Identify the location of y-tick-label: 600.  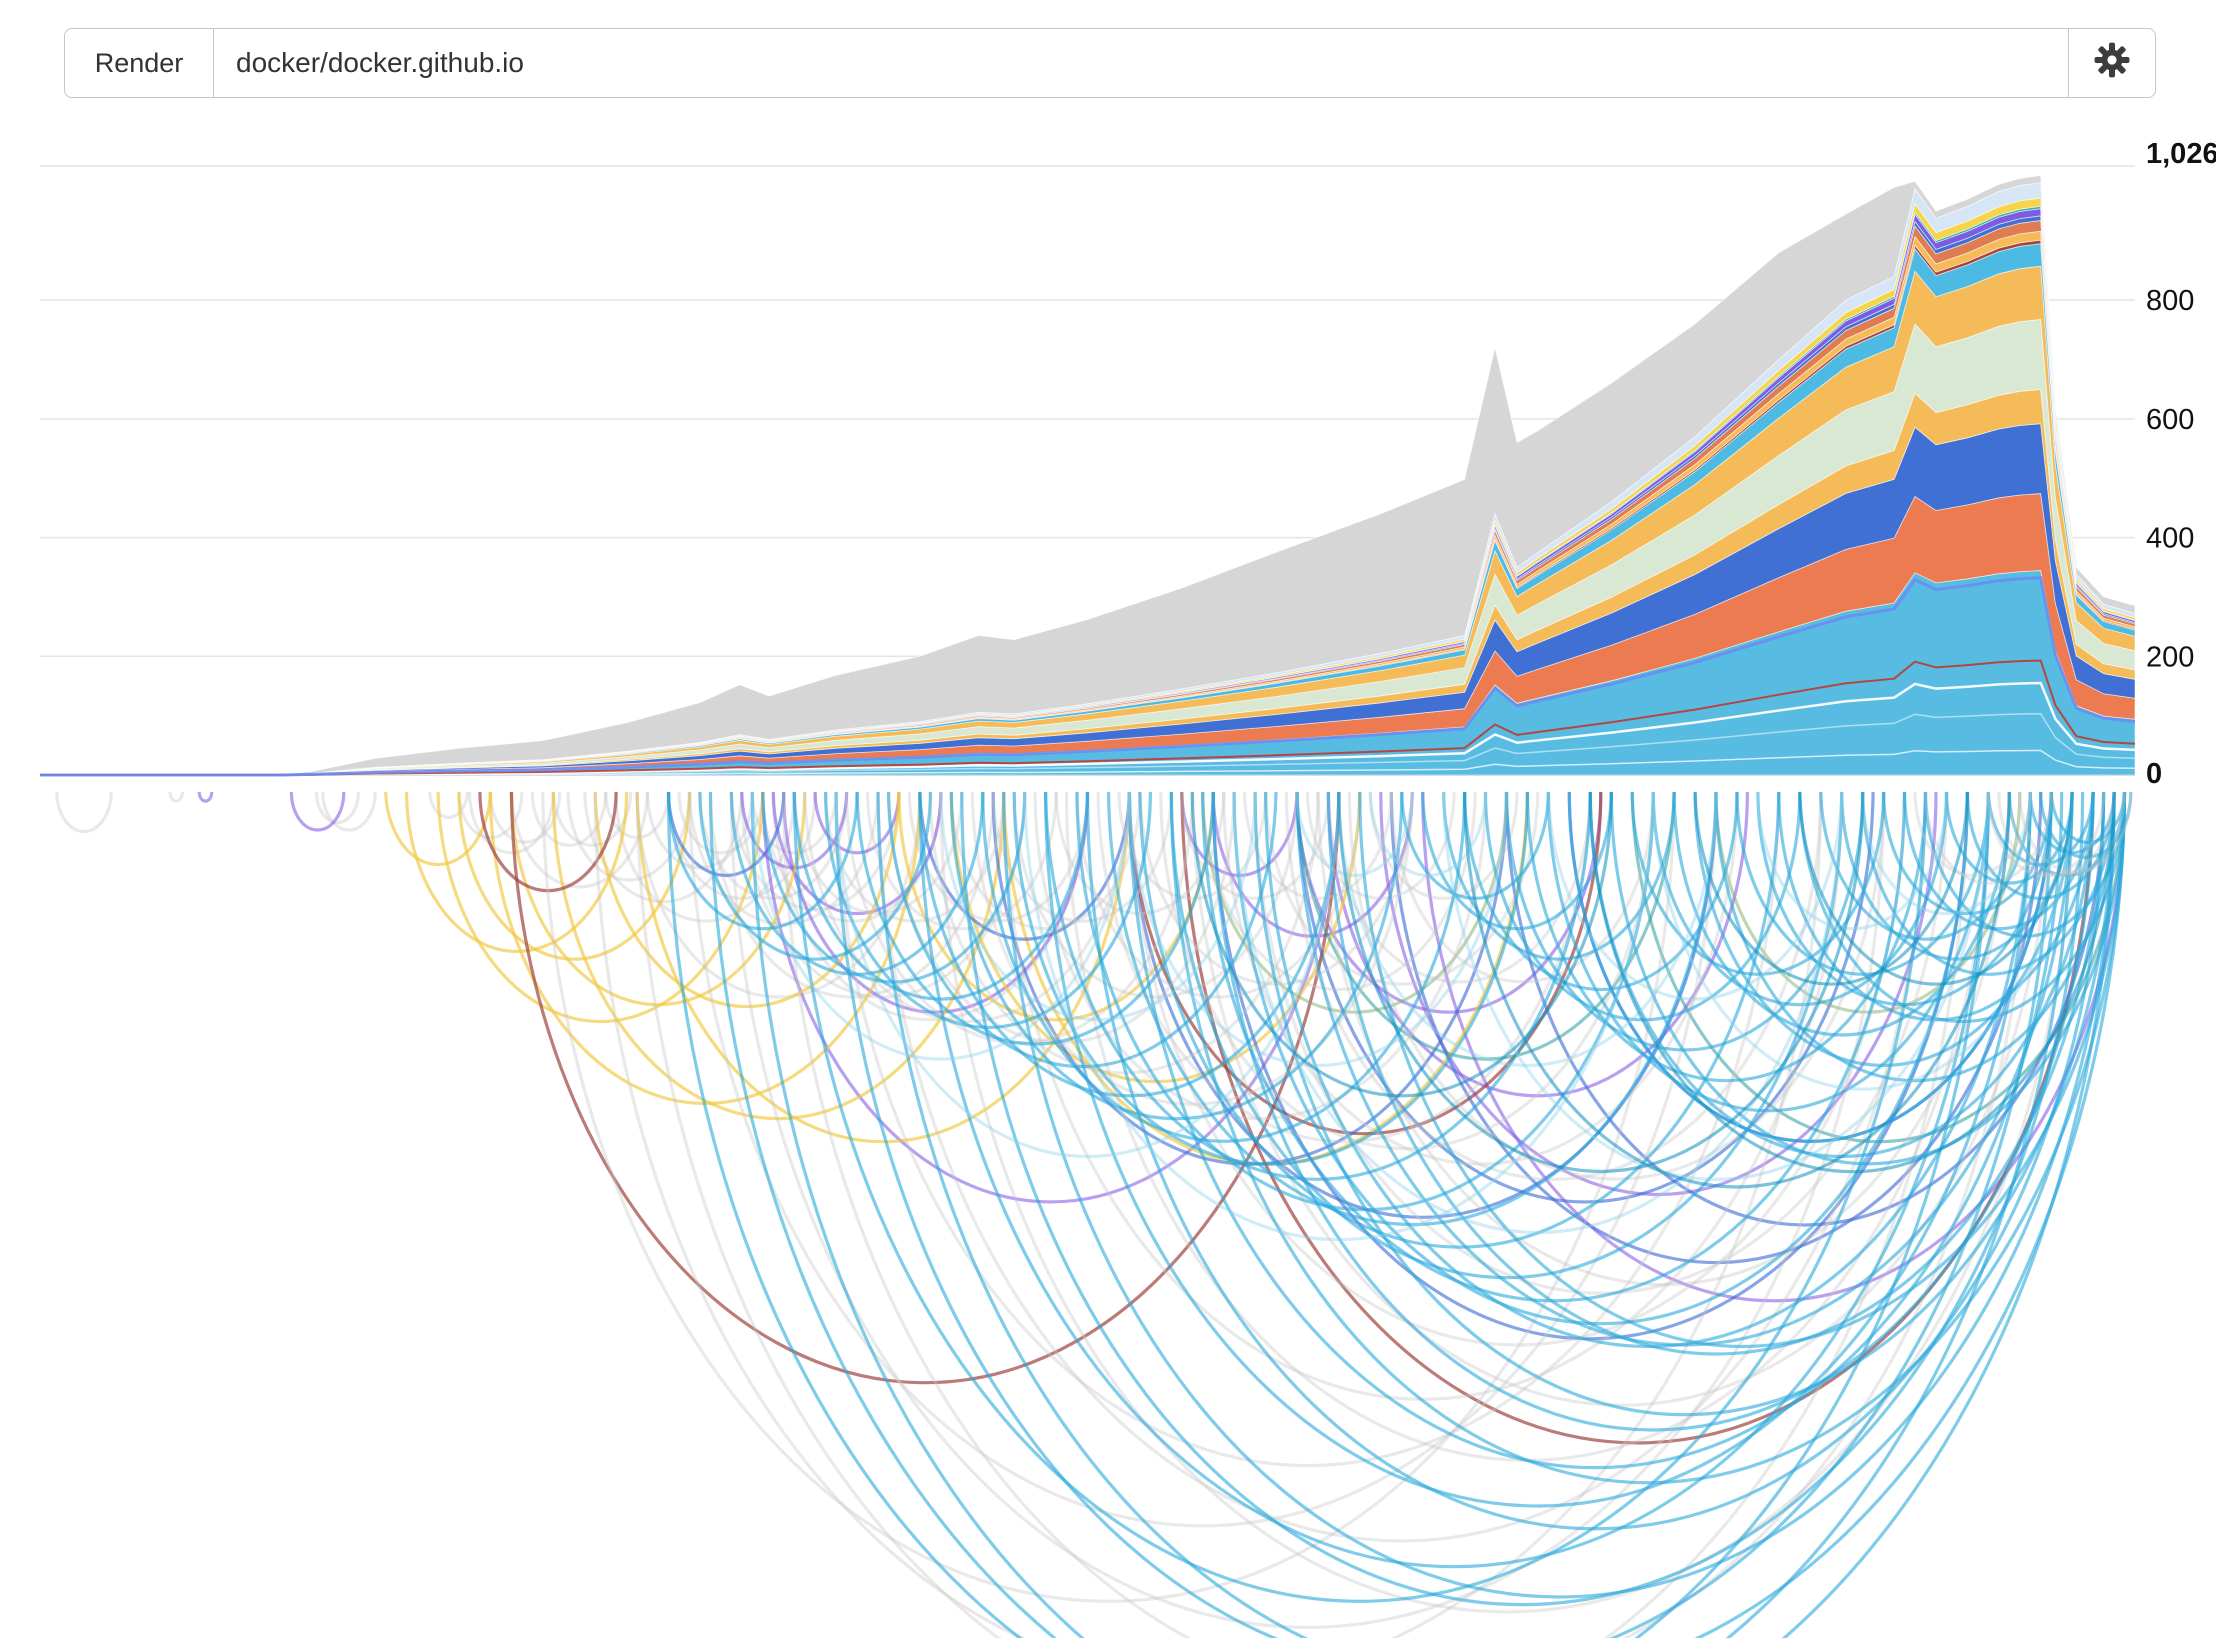
(2170, 420).